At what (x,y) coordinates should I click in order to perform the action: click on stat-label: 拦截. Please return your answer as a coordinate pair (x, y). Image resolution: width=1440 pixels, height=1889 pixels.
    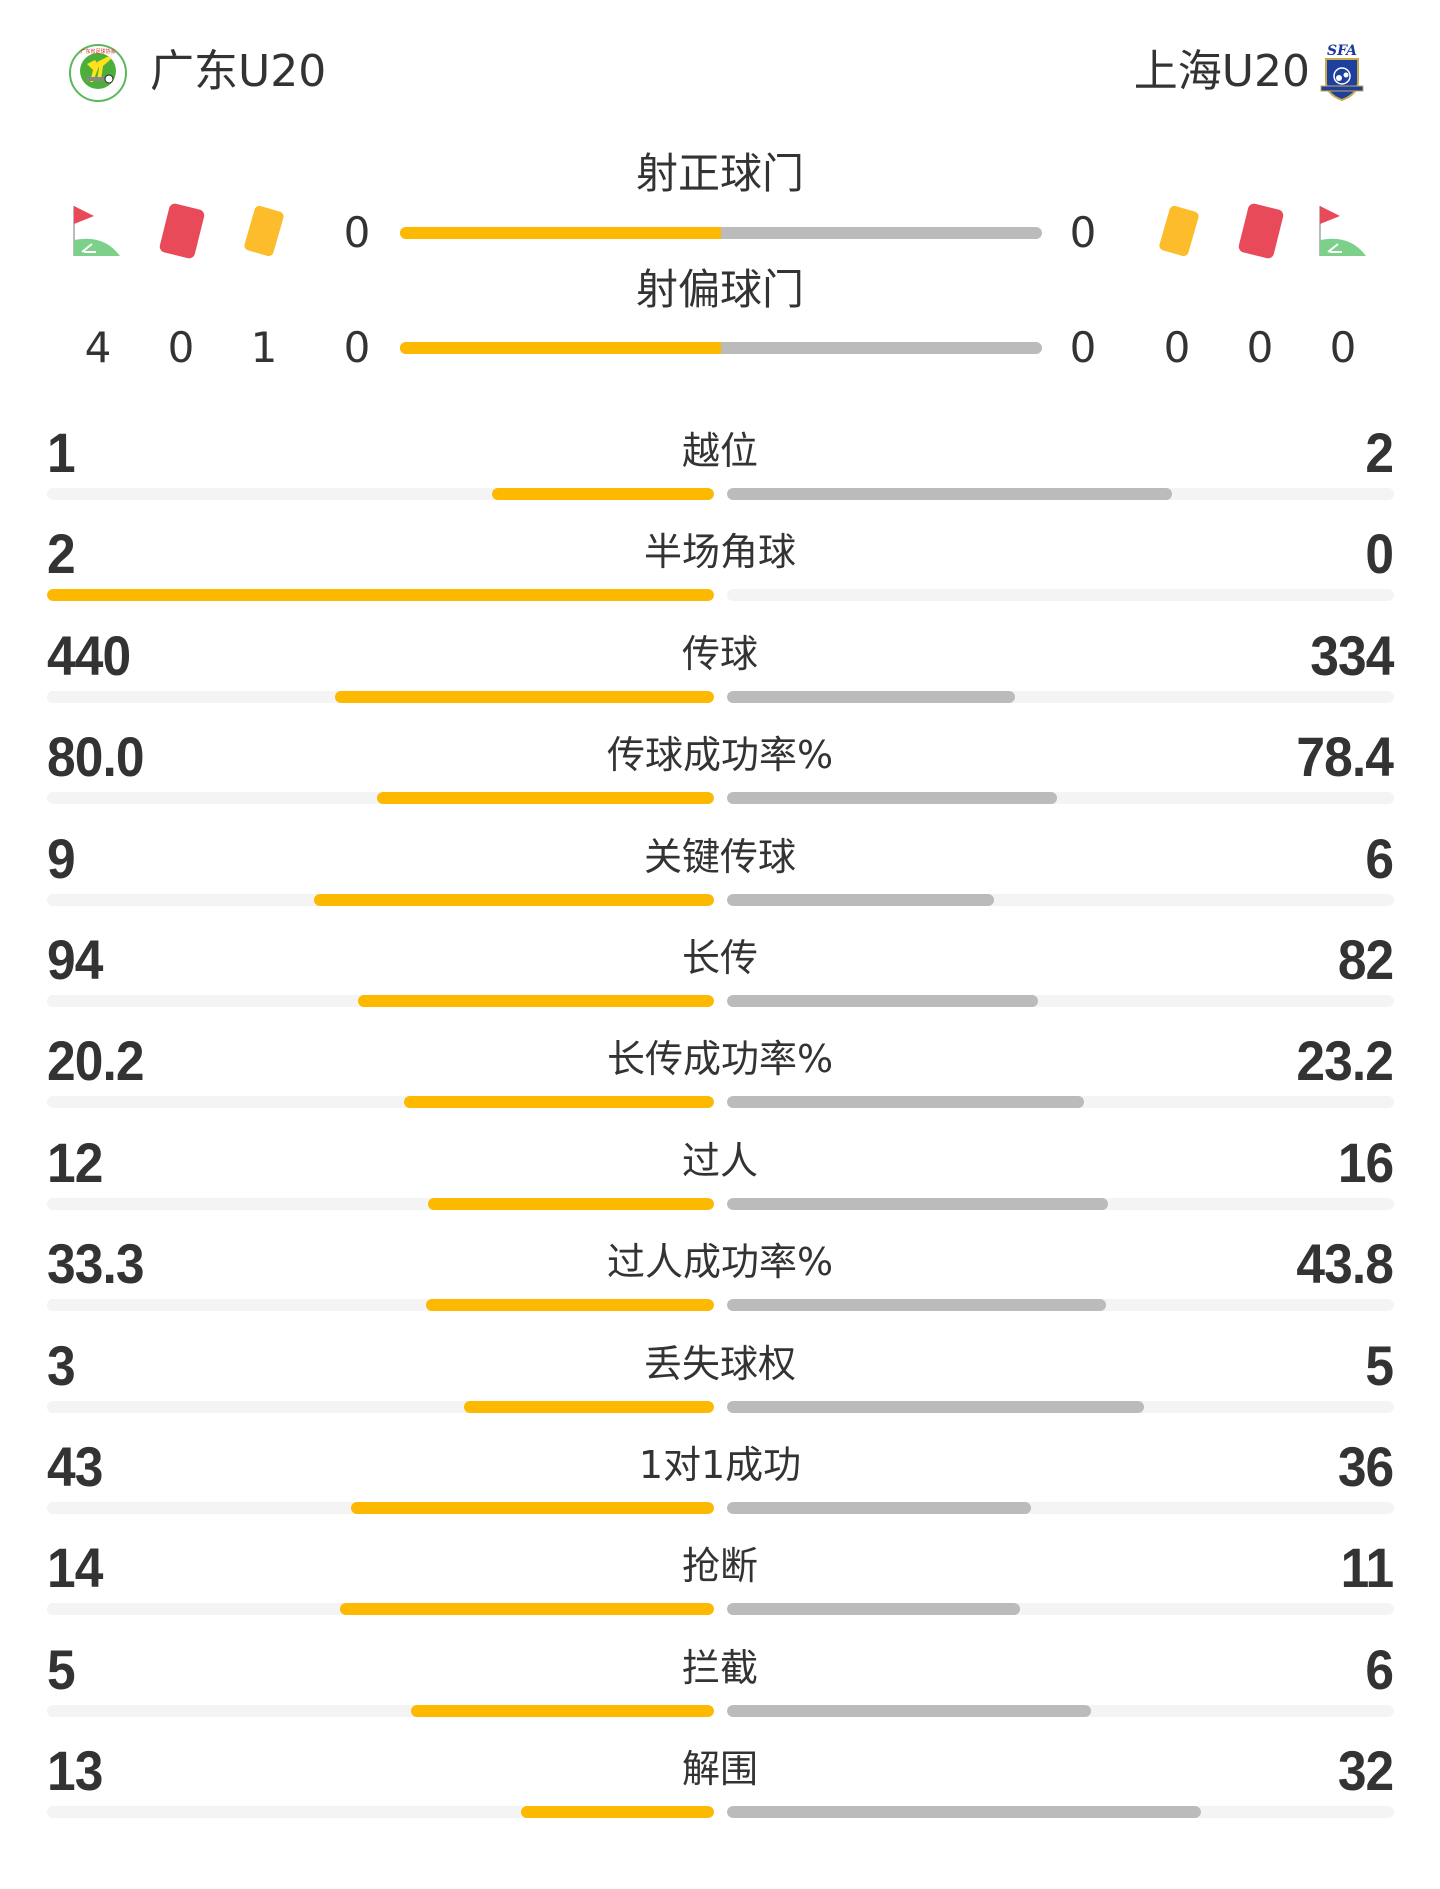
    Looking at the image, I should click on (719, 1667).